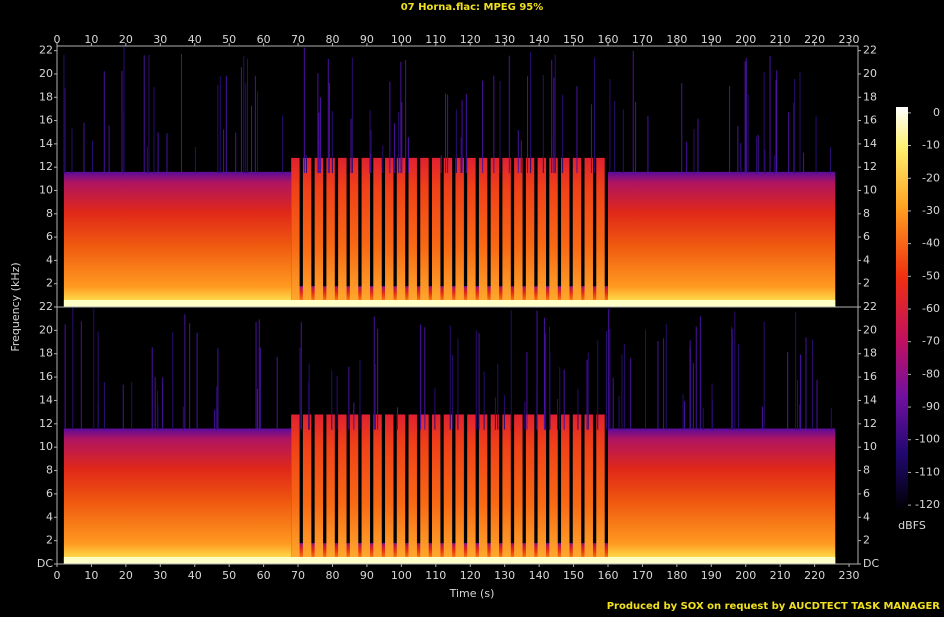  What do you see at coordinates (931, 145) in the screenshot?
I see `colorbar-tick-label: -10` at bounding box center [931, 145].